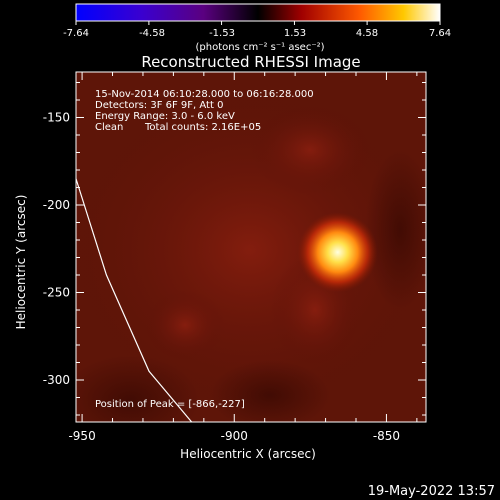 Image resolution: width=500 pixels, height=500 pixels. What do you see at coordinates (386, 436) in the screenshot?
I see `x-tick-label: -850` at bounding box center [386, 436].